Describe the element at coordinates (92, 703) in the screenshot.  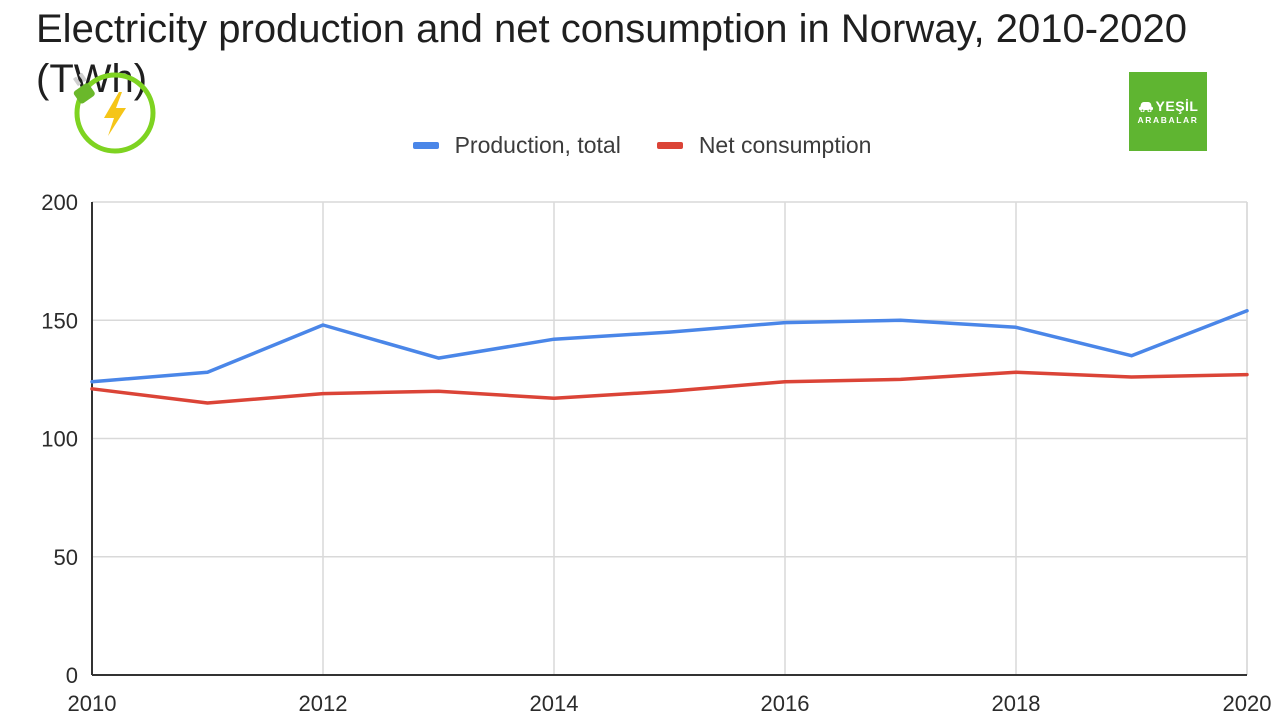
I see `x-tick-label: 2010` at that location.